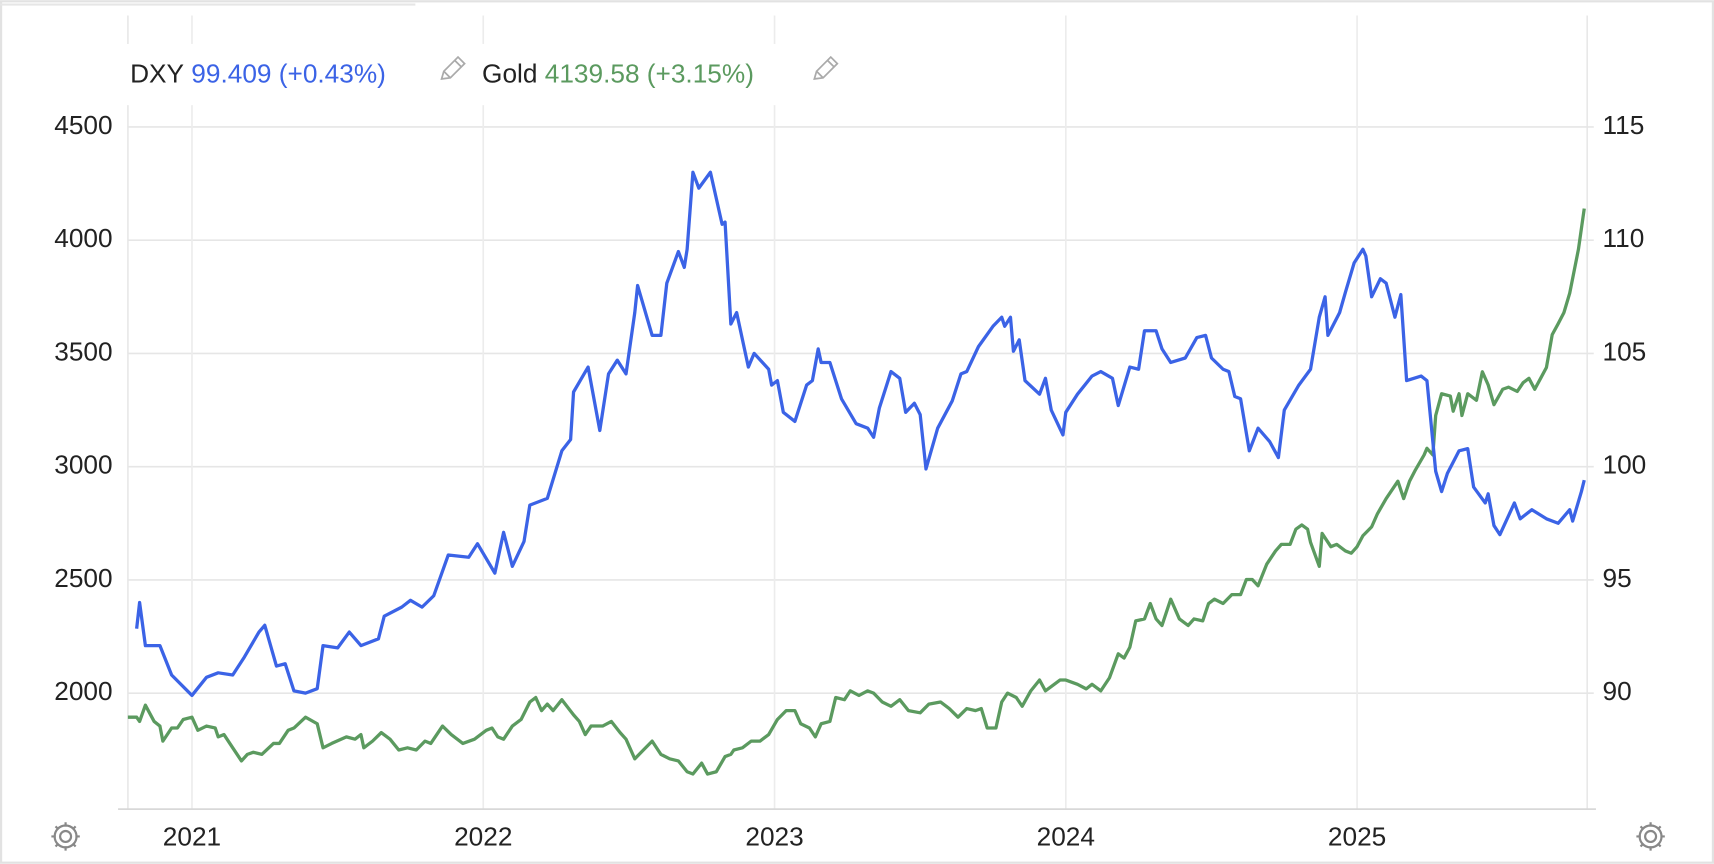 Image resolution: width=1714 pixels, height=864 pixels. I want to click on x-tick-label: 2021, so click(192, 837).